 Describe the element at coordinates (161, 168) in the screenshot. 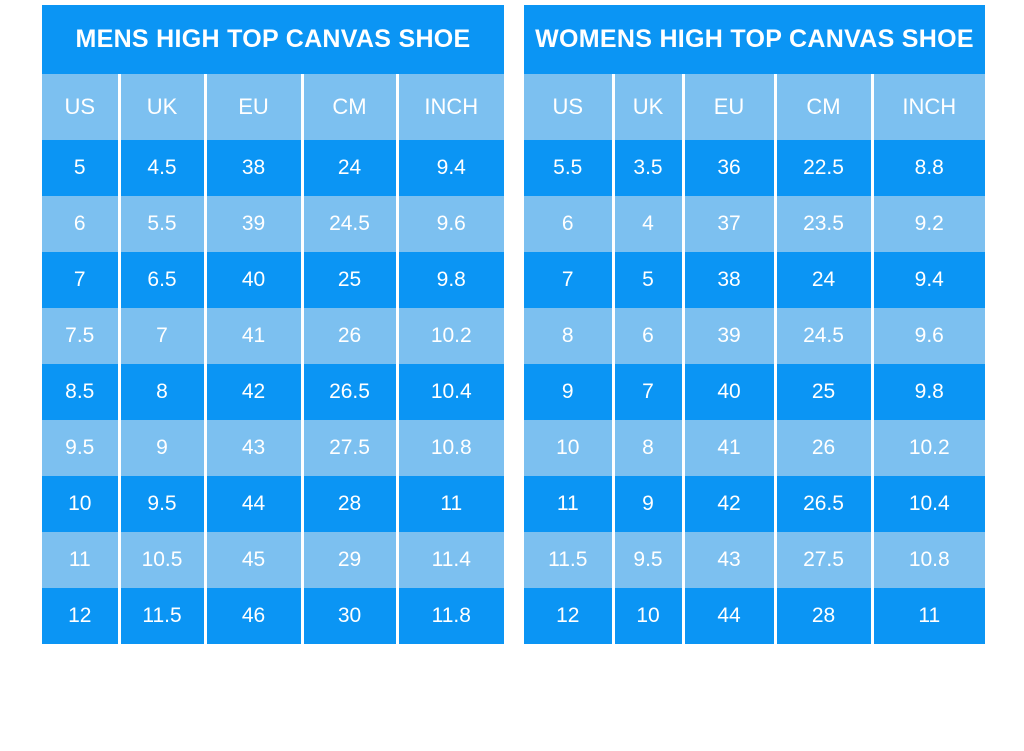

I see `size-cell: 4.5` at that location.